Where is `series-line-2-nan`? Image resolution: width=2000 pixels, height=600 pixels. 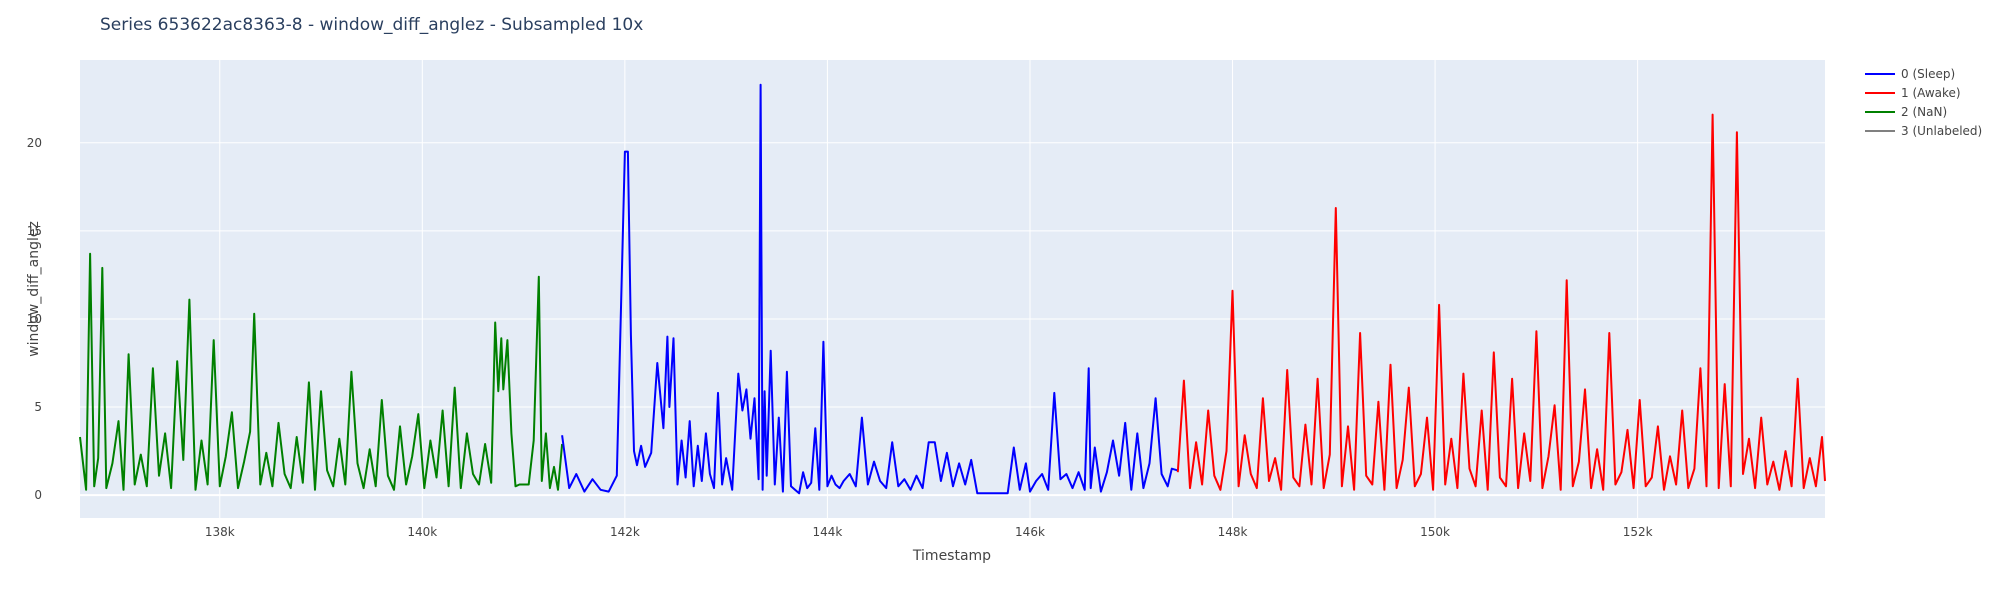 series-line-2-nan is located at coordinates (321, 371).